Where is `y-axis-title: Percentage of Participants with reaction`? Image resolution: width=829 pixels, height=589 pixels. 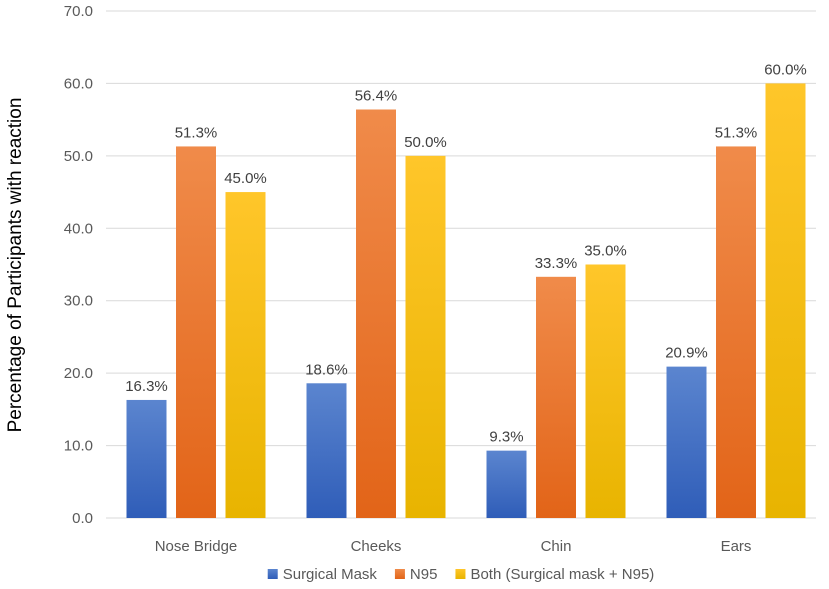
y-axis-title: Percentage of Participants with reaction is located at coordinates (15, 265).